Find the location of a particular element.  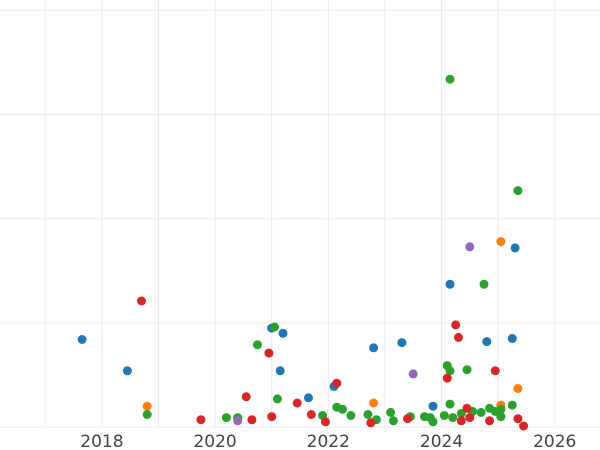

x-tick-label: 2026 is located at coordinates (554, 441).